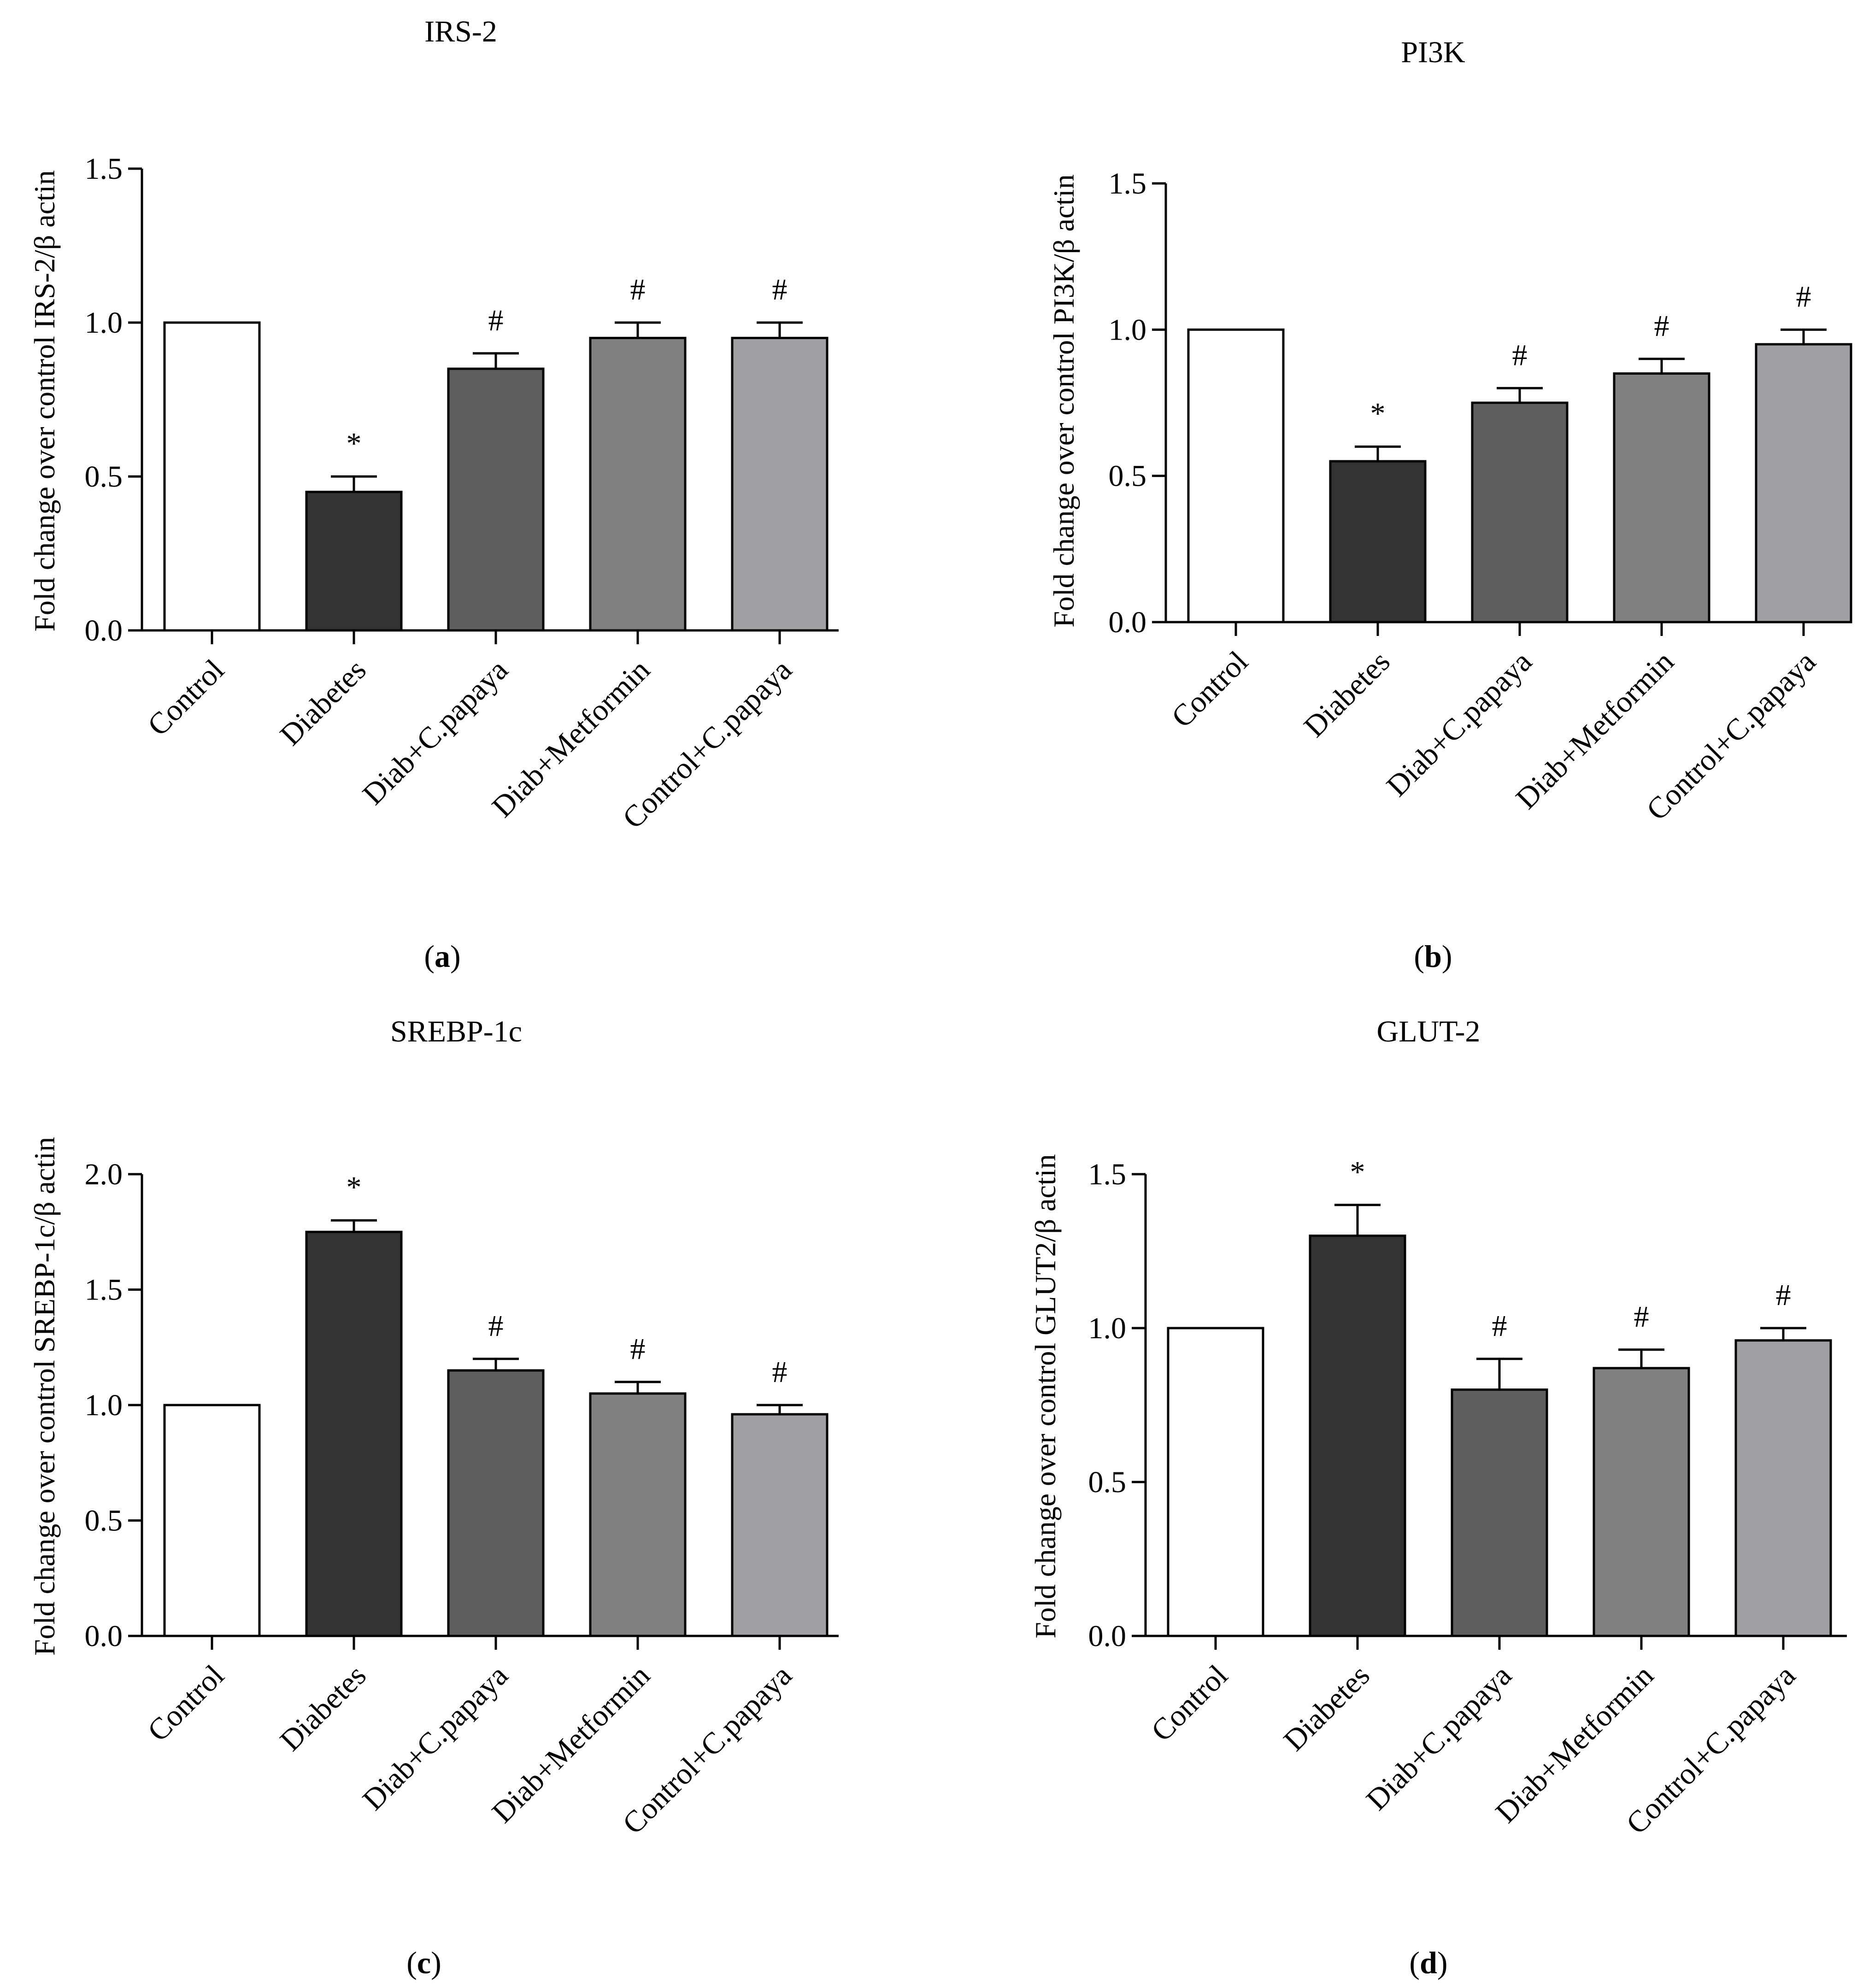  What do you see at coordinates (1429, 1031) in the screenshot?
I see `chart-title: GLUT-2` at bounding box center [1429, 1031].